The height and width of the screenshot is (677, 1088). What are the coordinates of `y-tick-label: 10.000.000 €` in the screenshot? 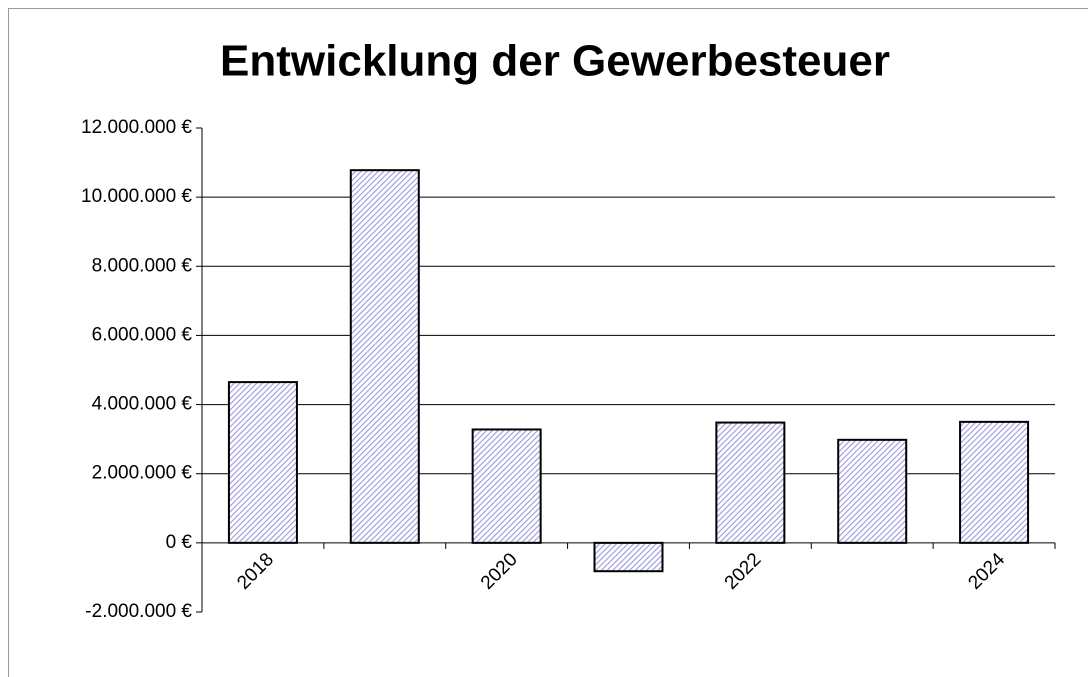 It's located at (136, 196).